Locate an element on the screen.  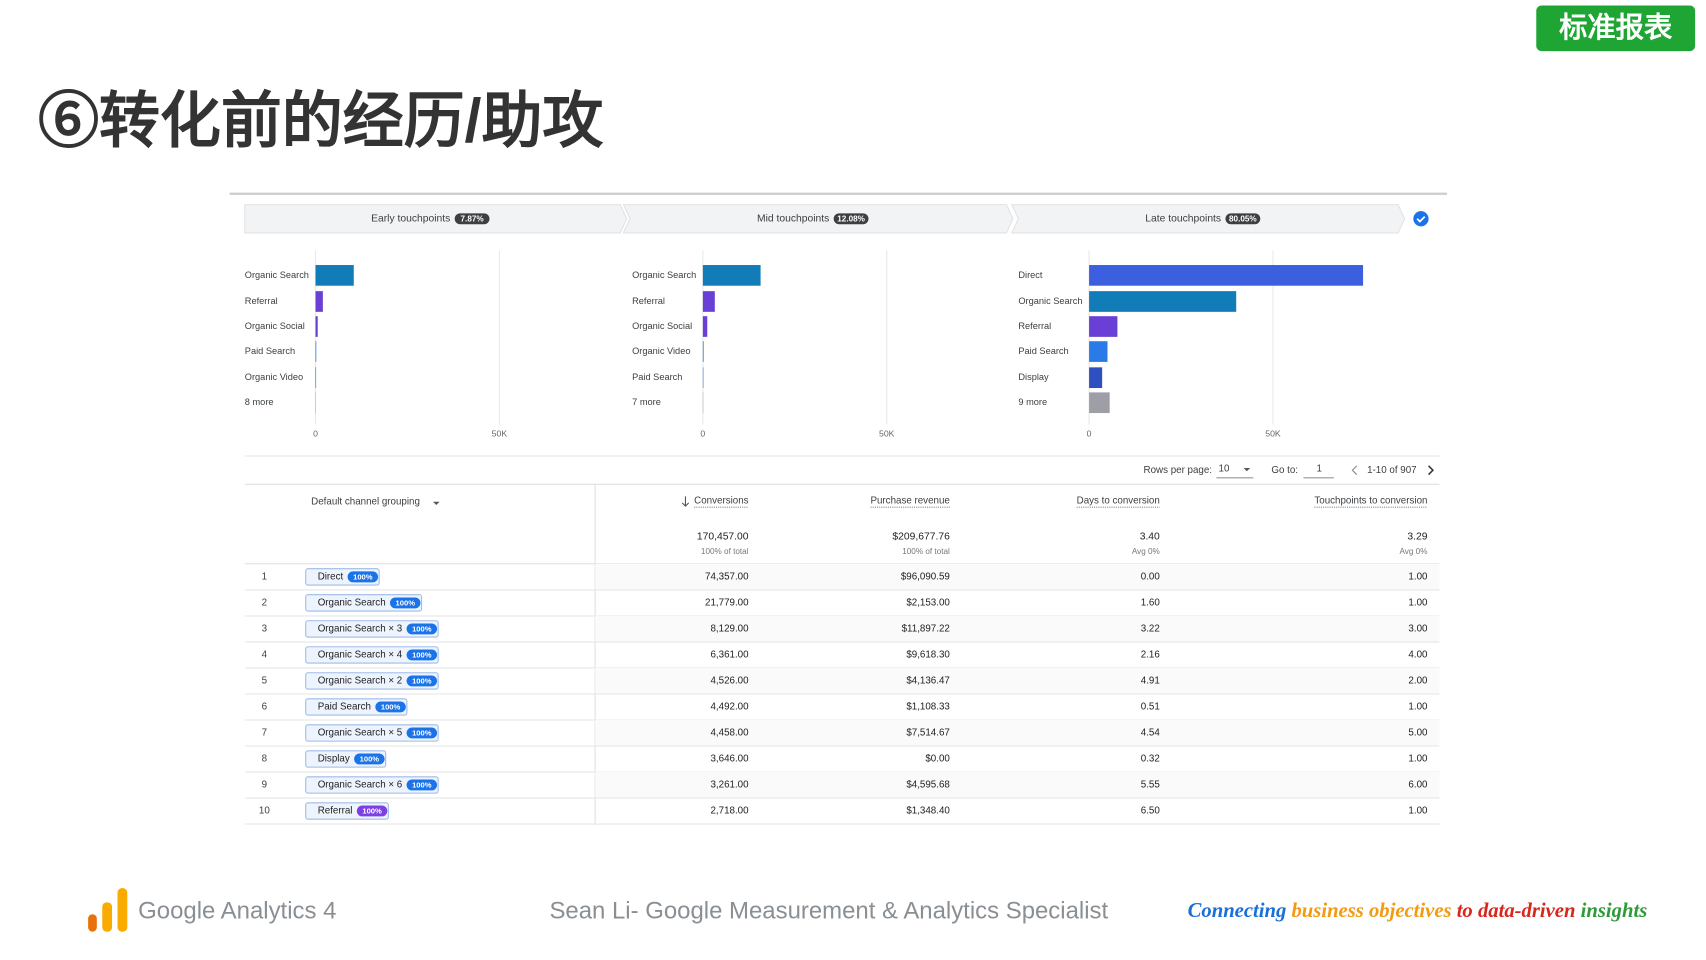
row-number: 7 is located at coordinates (264, 733).